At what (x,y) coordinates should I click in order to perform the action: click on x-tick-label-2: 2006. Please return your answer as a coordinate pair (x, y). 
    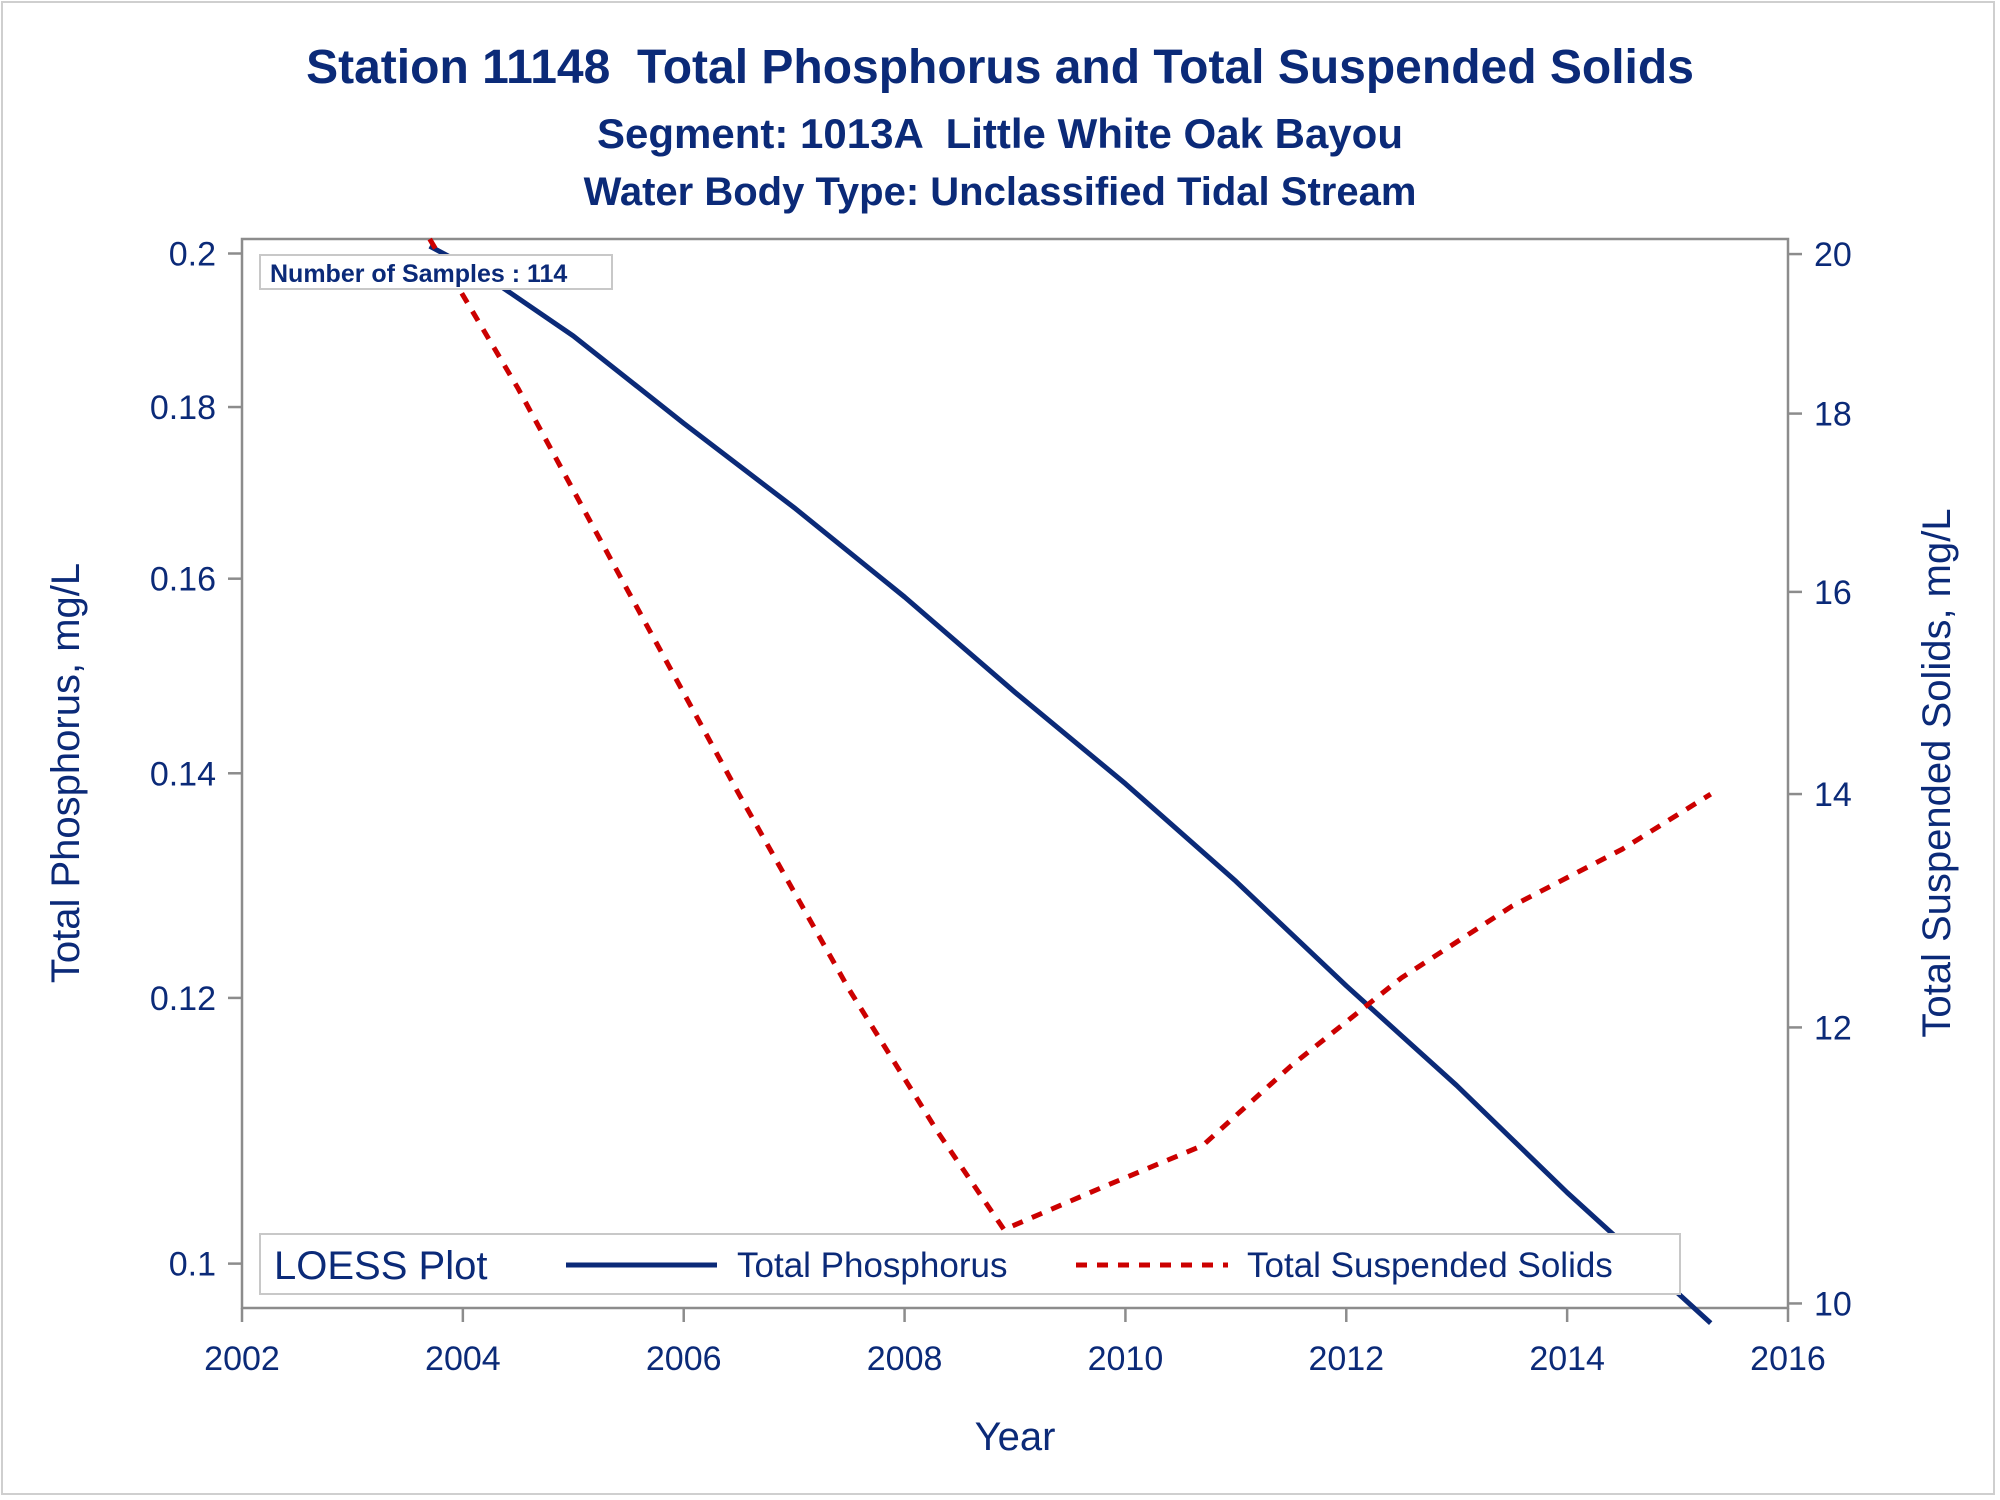
    Looking at the image, I should click on (684, 1359).